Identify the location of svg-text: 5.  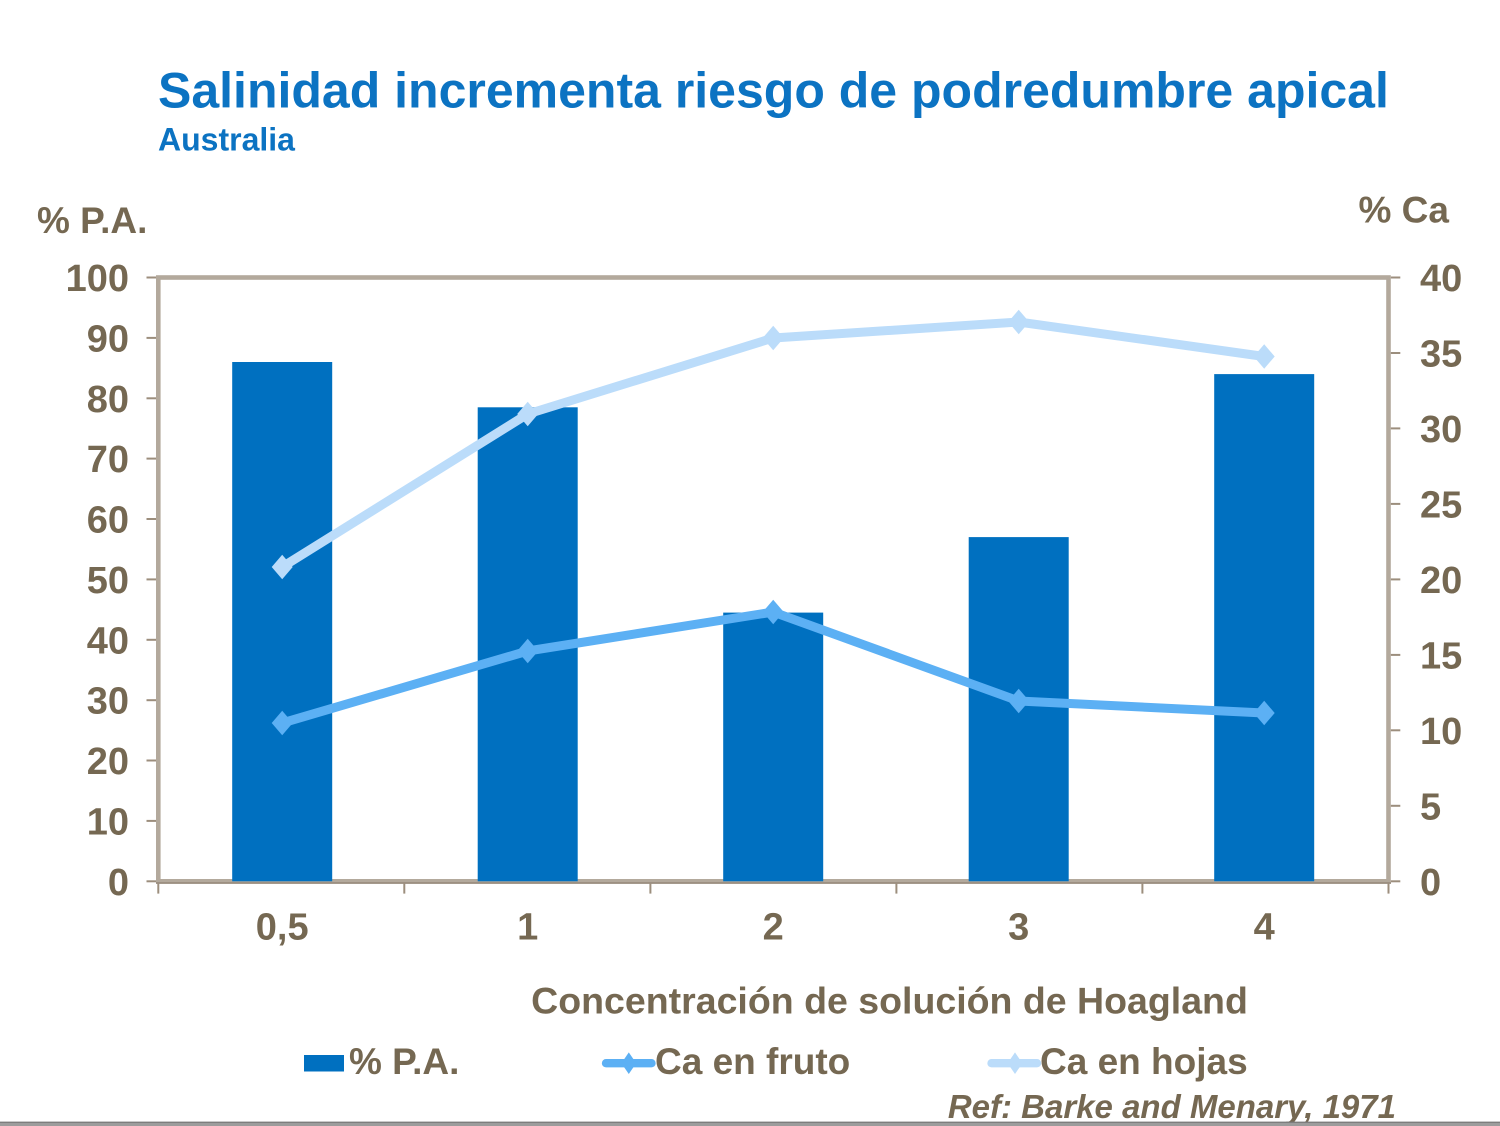
(1430, 807).